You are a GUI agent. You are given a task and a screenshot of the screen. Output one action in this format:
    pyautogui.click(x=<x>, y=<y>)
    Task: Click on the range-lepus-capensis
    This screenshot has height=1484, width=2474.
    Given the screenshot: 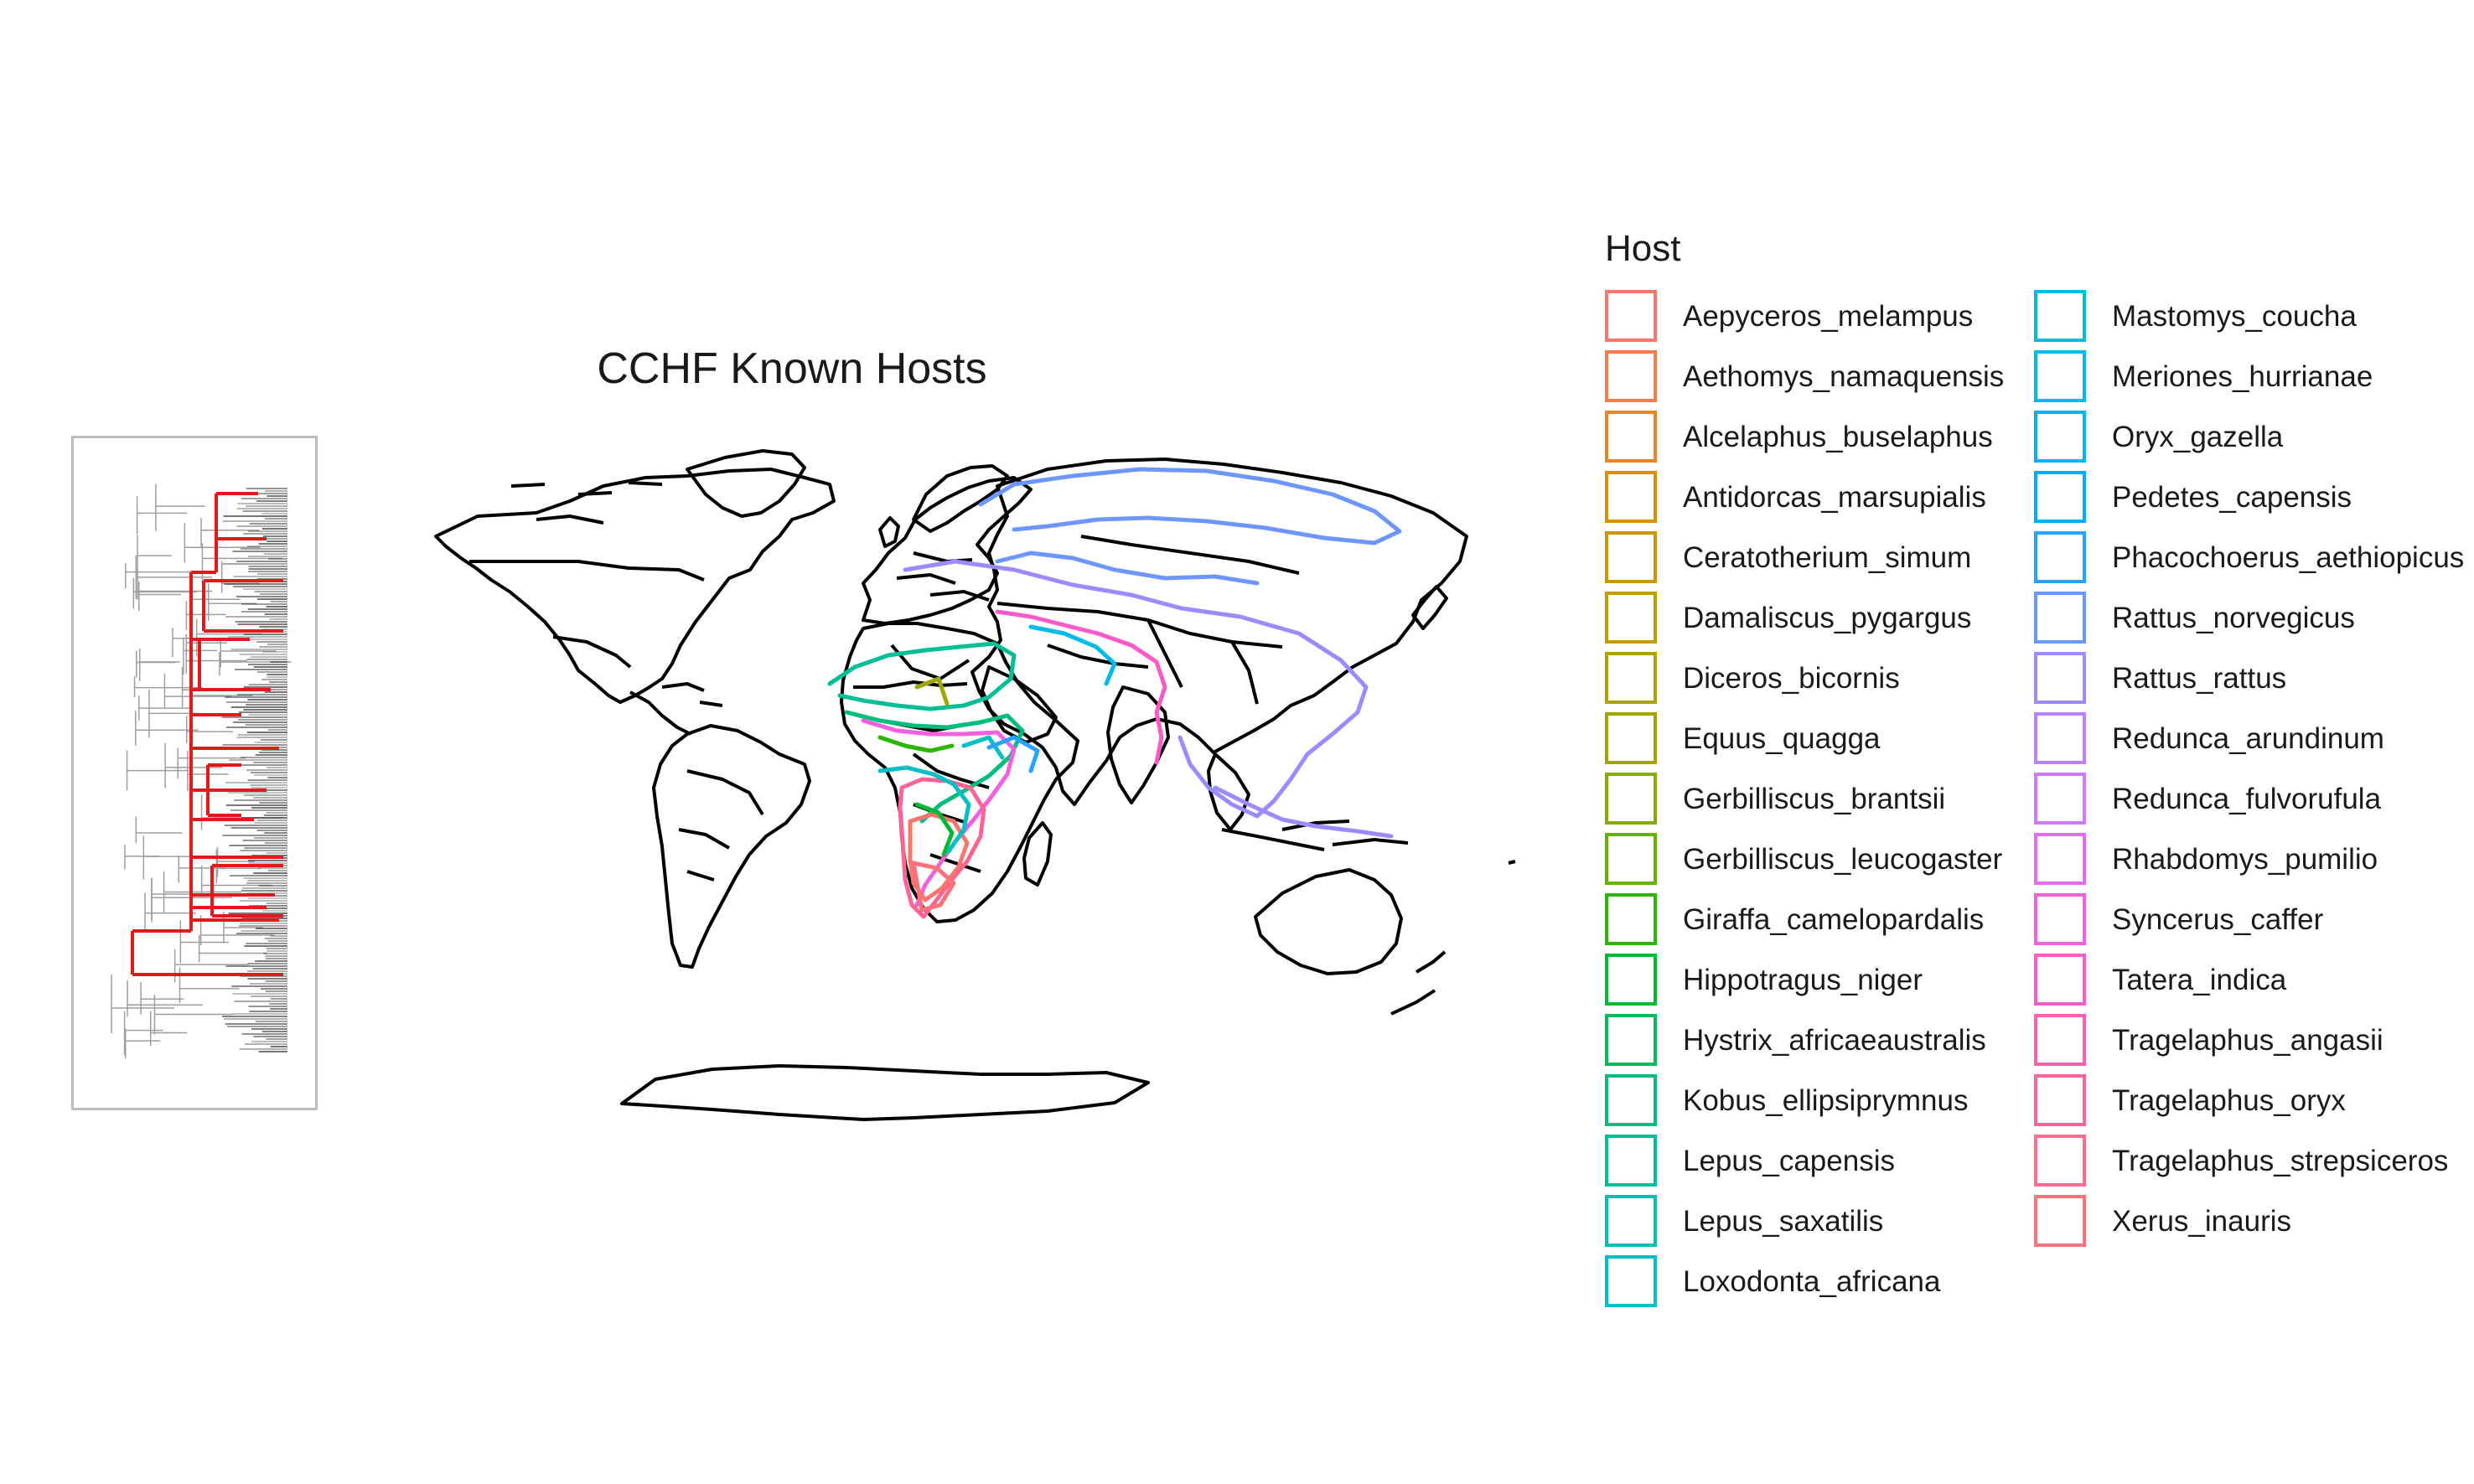 What is the action you would take?
    pyautogui.click(x=922, y=676)
    